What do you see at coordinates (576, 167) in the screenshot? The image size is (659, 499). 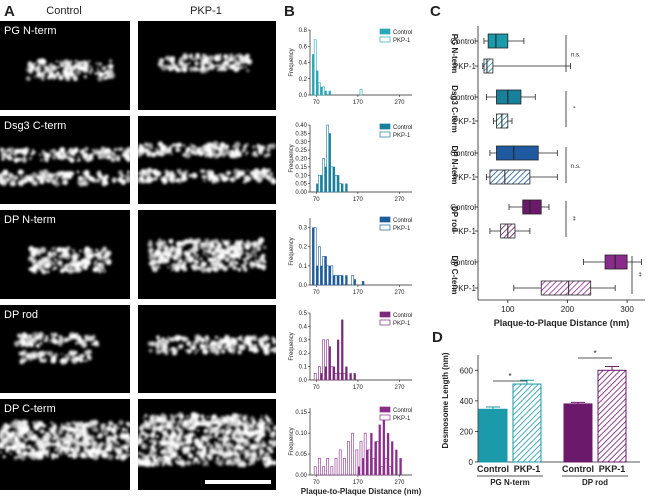 I see `significance-label: n.s.` at bounding box center [576, 167].